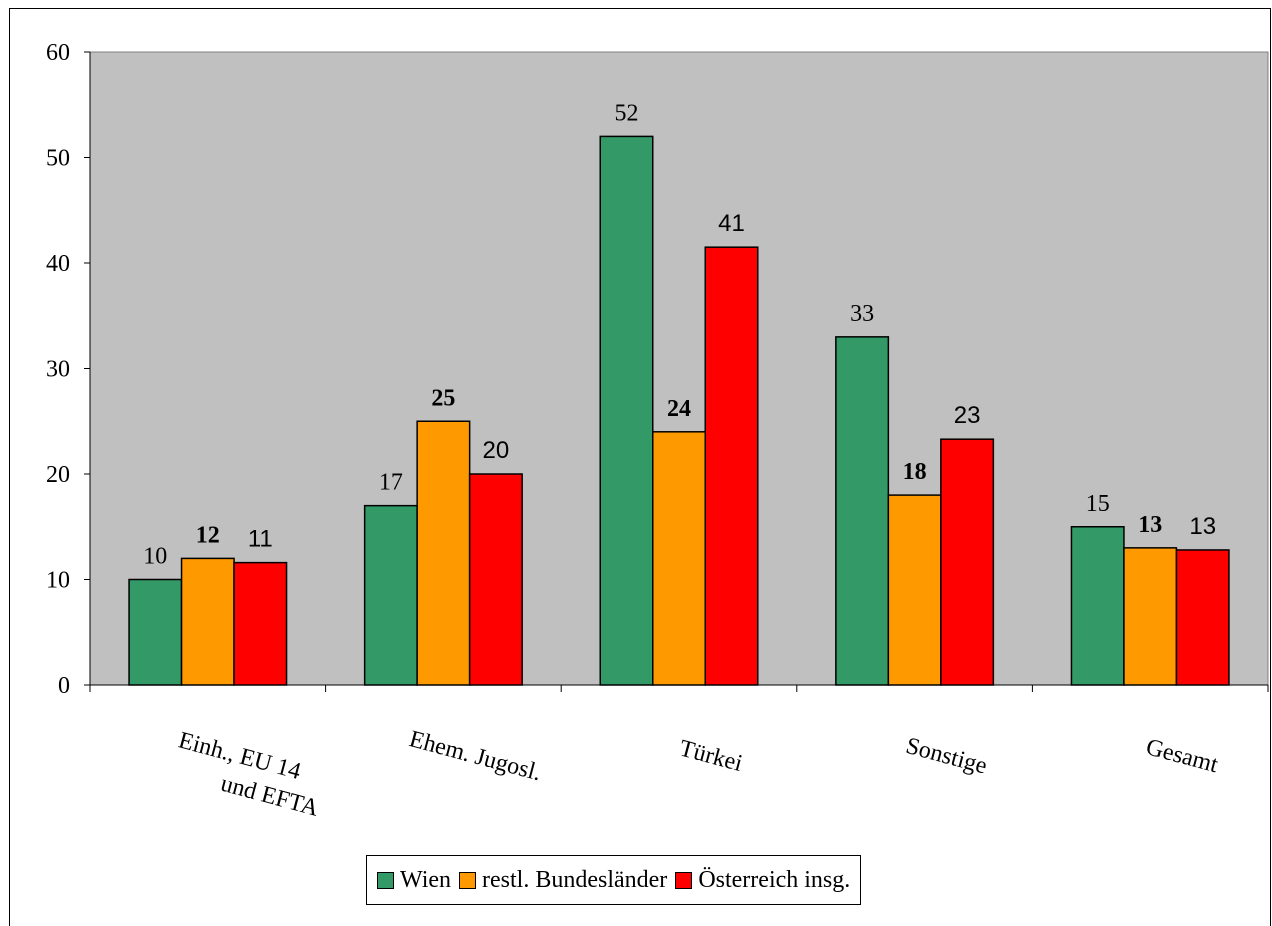  What do you see at coordinates (915, 472) in the screenshot?
I see `data-label: 18` at bounding box center [915, 472].